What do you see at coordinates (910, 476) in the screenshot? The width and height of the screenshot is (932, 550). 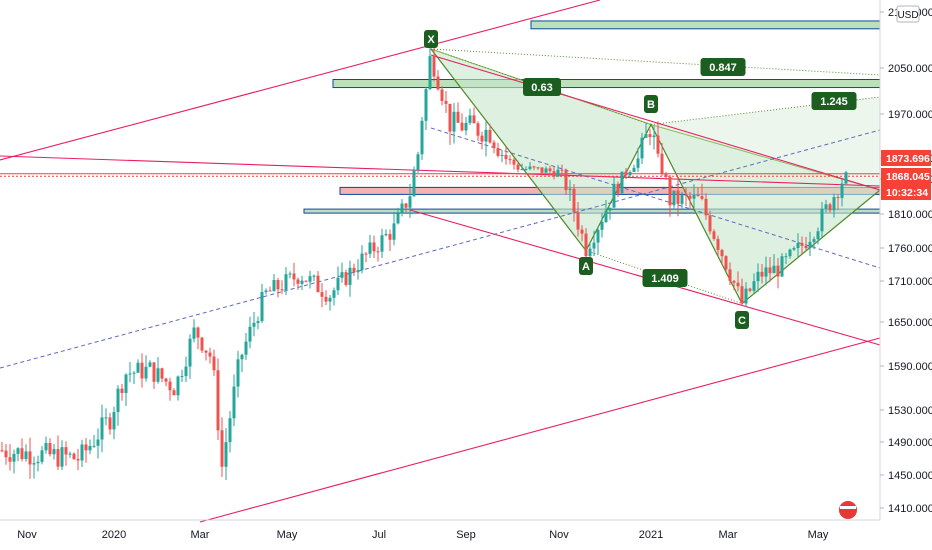 I see `y-tick-label: 1450.000` at bounding box center [910, 476].